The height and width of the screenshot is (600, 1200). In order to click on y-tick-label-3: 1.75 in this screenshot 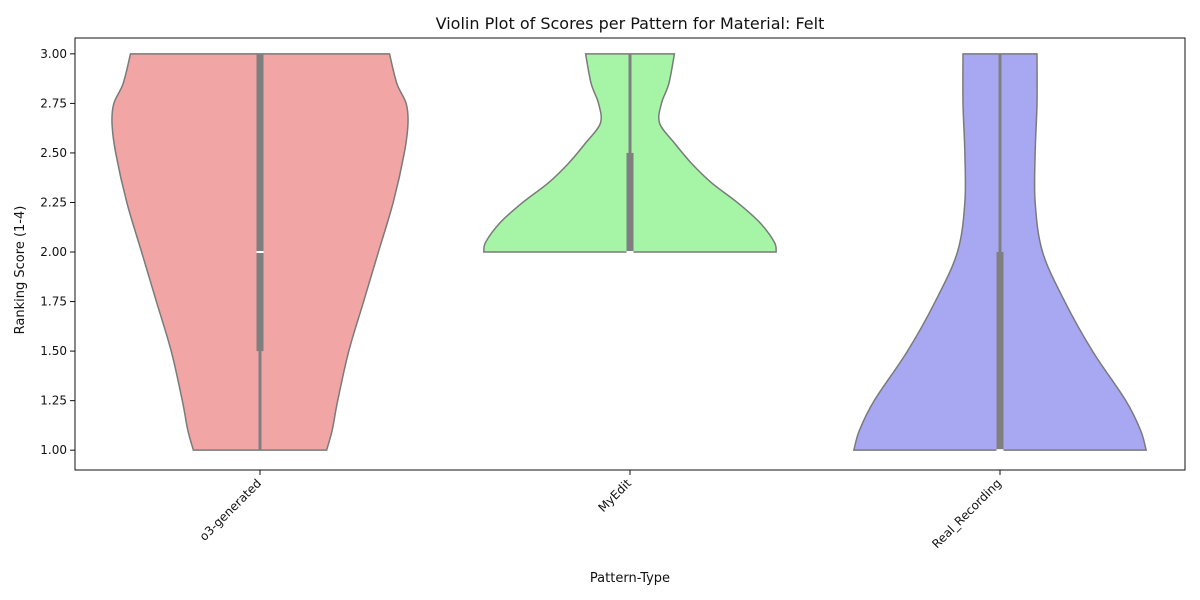, I will do `click(53, 302)`.